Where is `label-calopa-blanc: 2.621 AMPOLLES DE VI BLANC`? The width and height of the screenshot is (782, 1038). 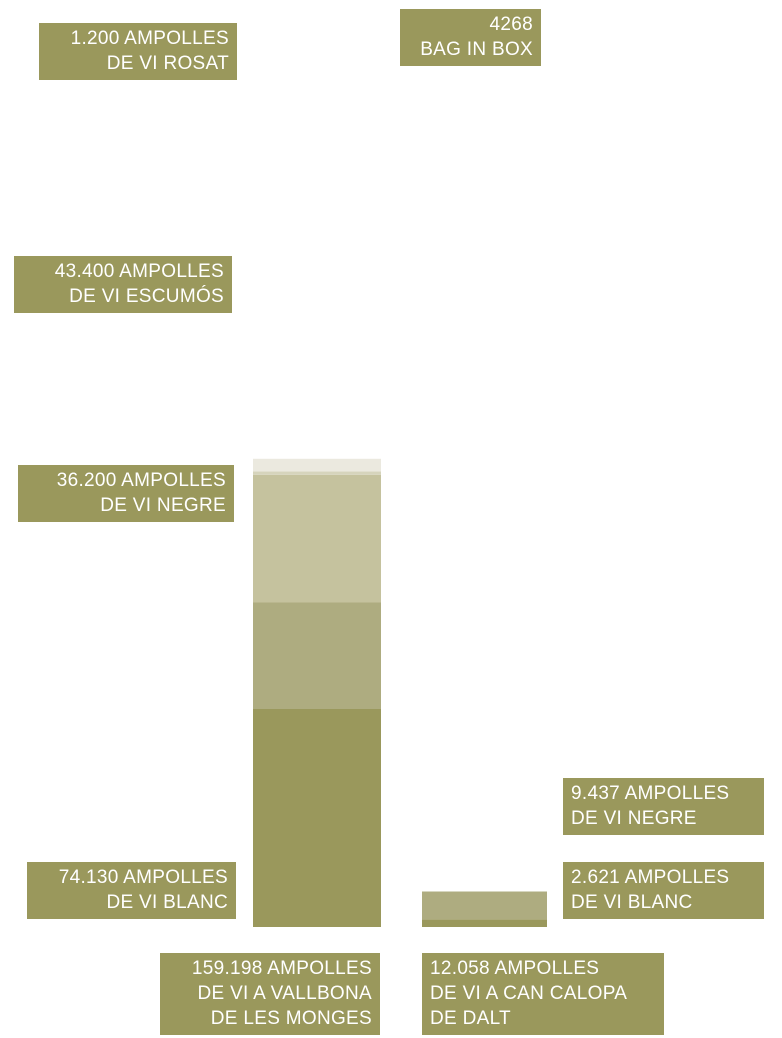 label-calopa-blanc: 2.621 AMPOLLES DE VI BLANC is located at coordinates (663, 890).